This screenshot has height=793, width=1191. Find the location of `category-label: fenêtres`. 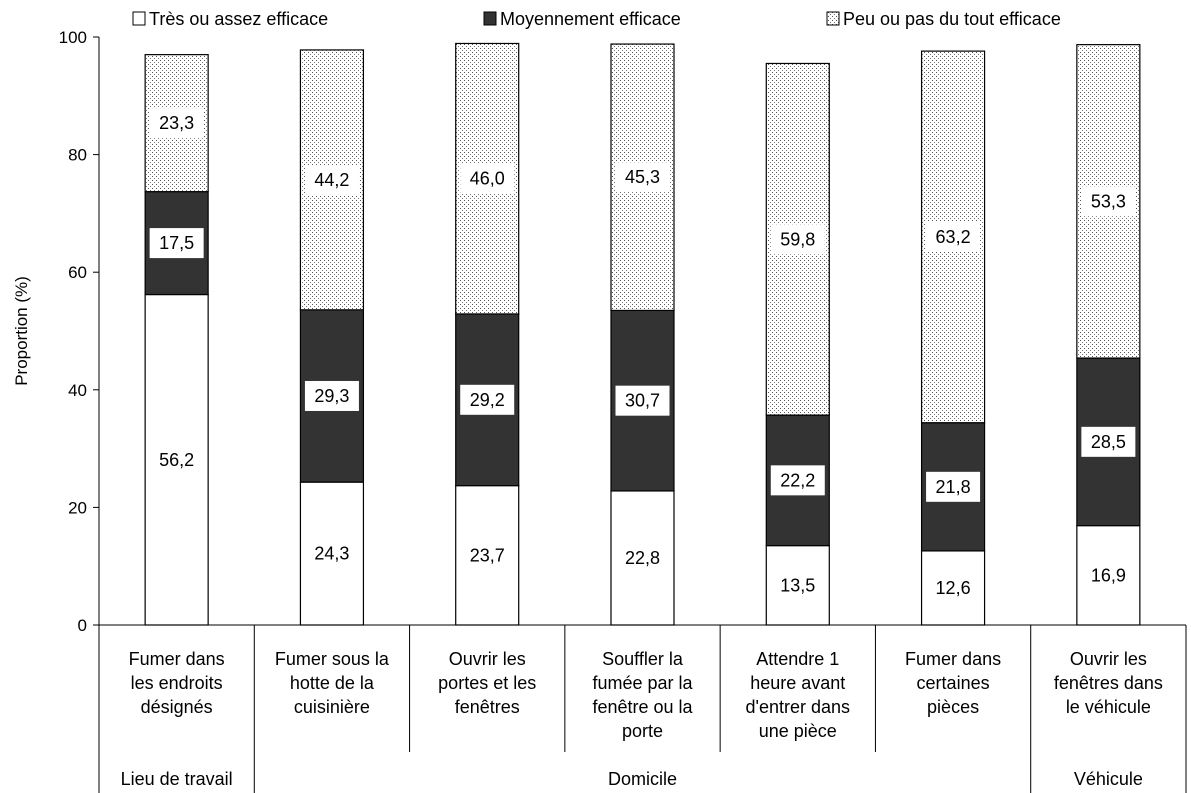

category-label: fenêtres is located at coordinates (487, 707).